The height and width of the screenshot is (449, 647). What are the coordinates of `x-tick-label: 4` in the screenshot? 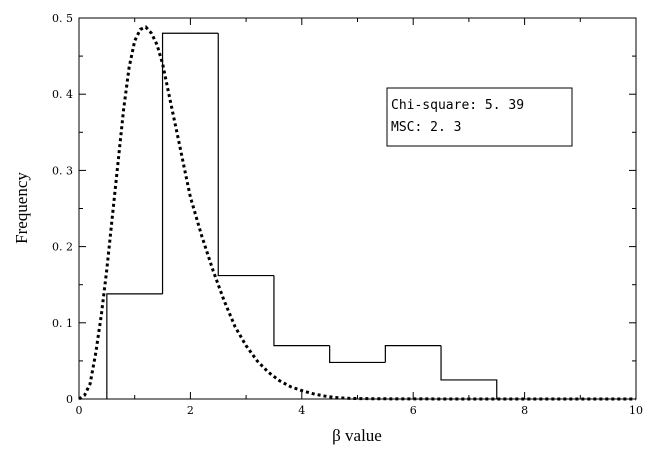 It's located at (301, 410).